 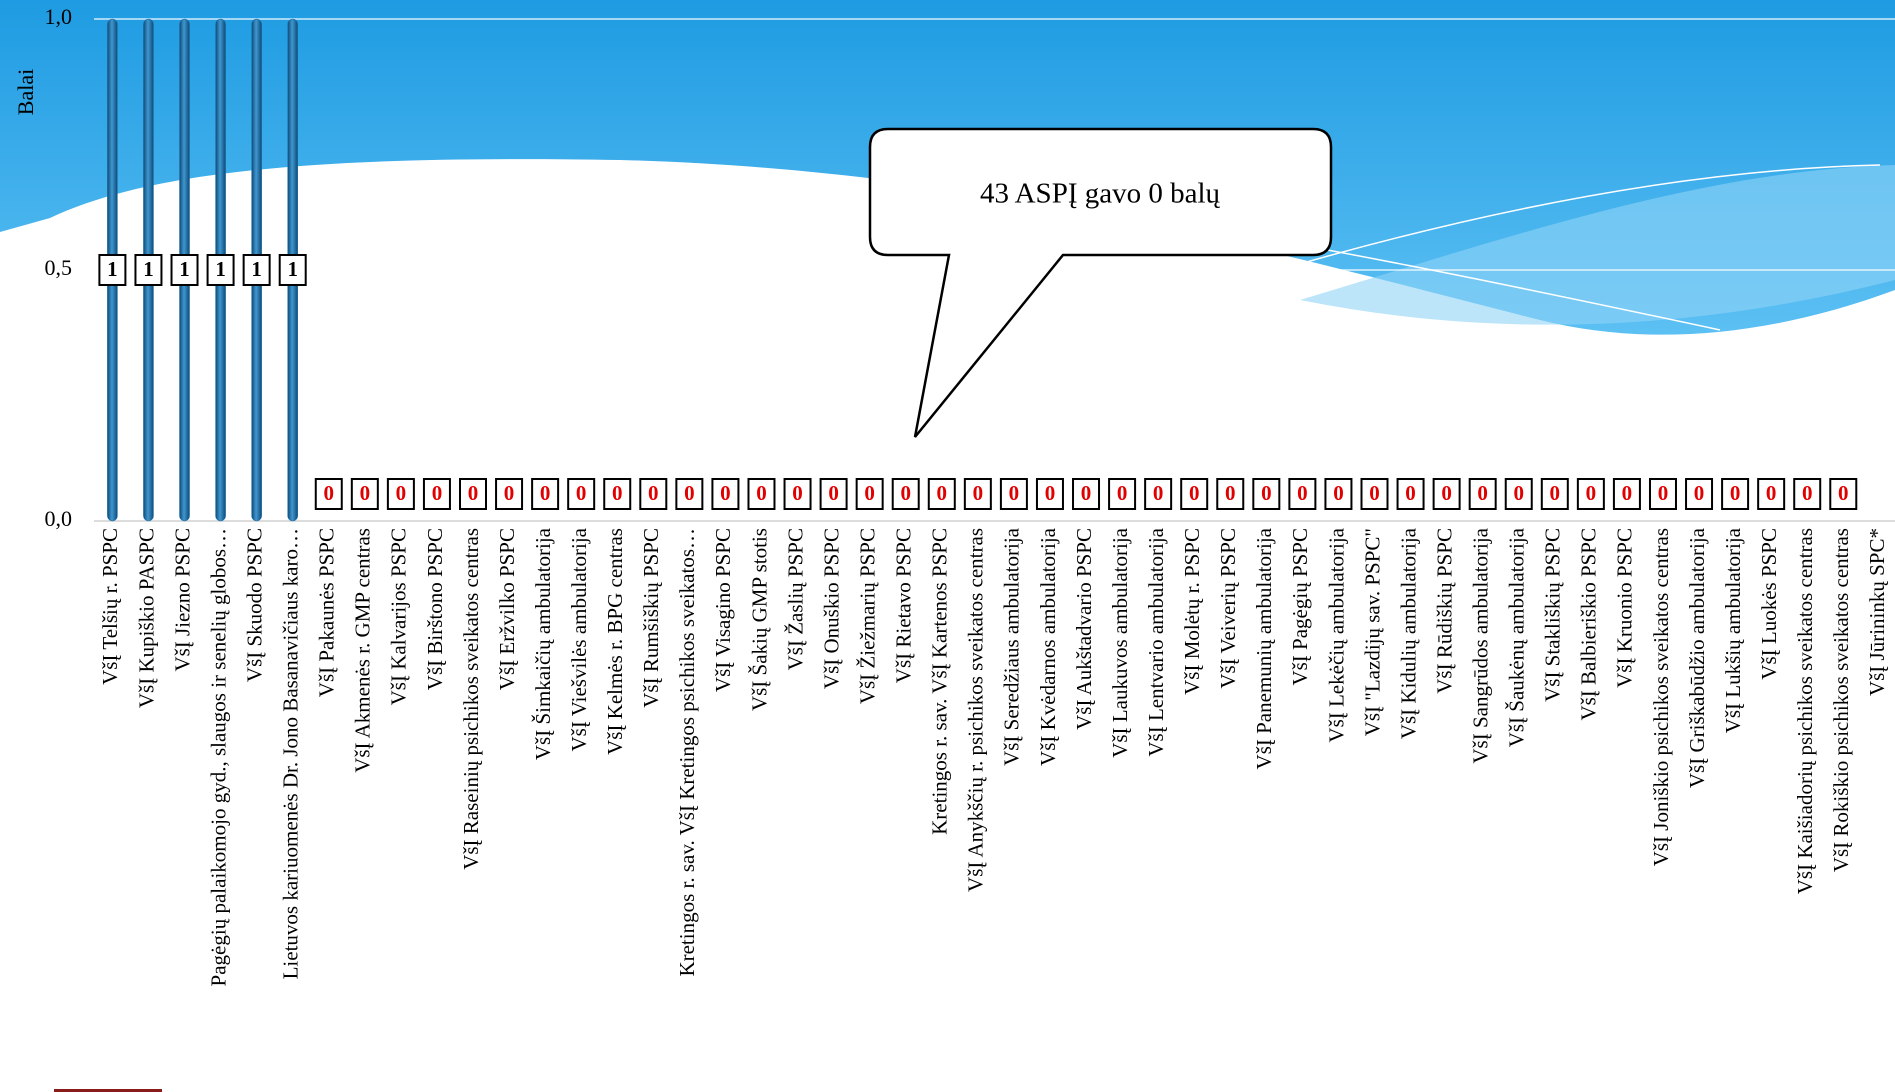 What do you see at coordinates (867, 616) in the screenshot?
I see `x-tick-label: VšĮ Žiežmarių PSPC` at bounding box center [867, 616].